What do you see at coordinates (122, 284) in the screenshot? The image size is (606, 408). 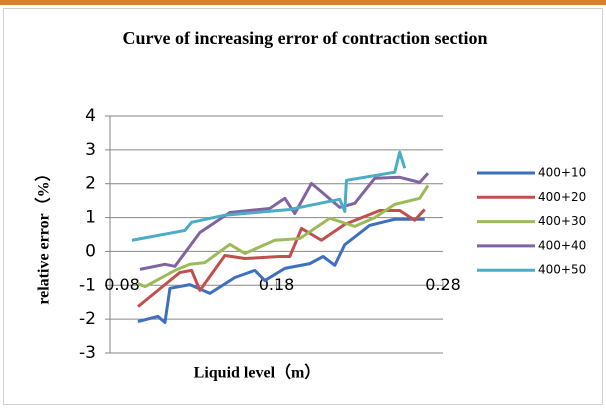 I see `x-tick-label: 0.08` at bounding box center [122, 284].